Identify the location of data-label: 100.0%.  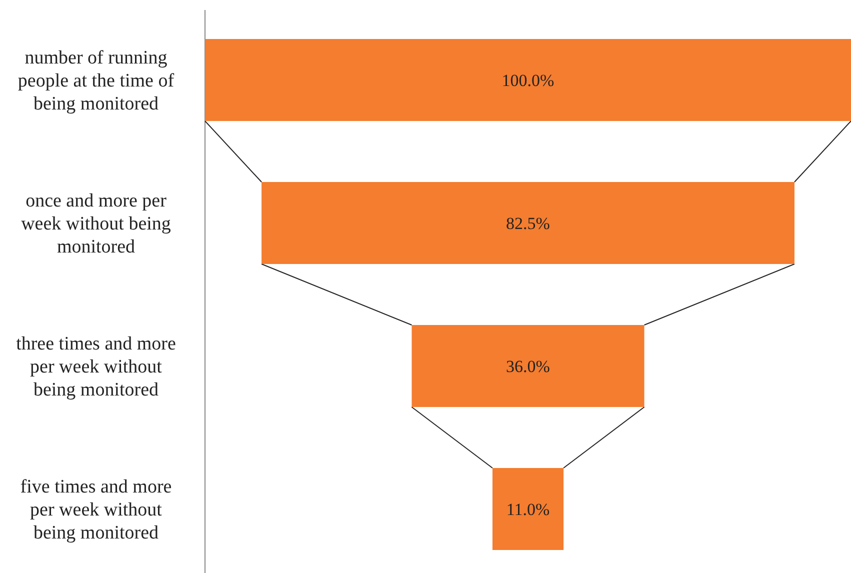
(528, 80).